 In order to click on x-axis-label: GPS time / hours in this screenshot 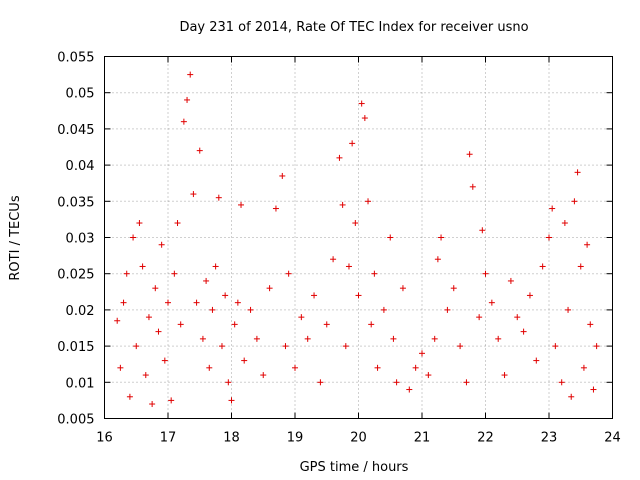, I will do `click(354, 467)`.